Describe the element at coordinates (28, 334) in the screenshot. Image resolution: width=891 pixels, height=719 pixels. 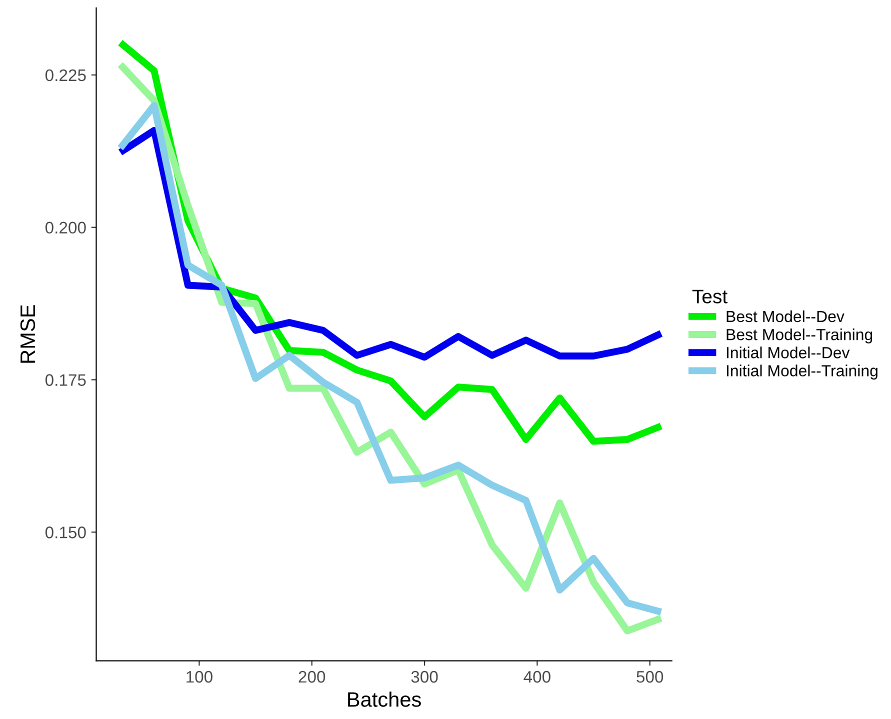
I see `y-axis-title: RMSE` at that location.